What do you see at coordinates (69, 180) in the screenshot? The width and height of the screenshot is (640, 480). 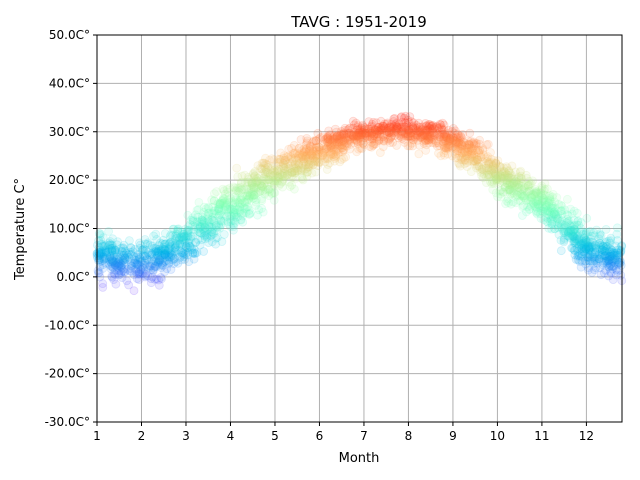 I see `y-tick-label: 20.0C°` at bounding box center [69, 180].